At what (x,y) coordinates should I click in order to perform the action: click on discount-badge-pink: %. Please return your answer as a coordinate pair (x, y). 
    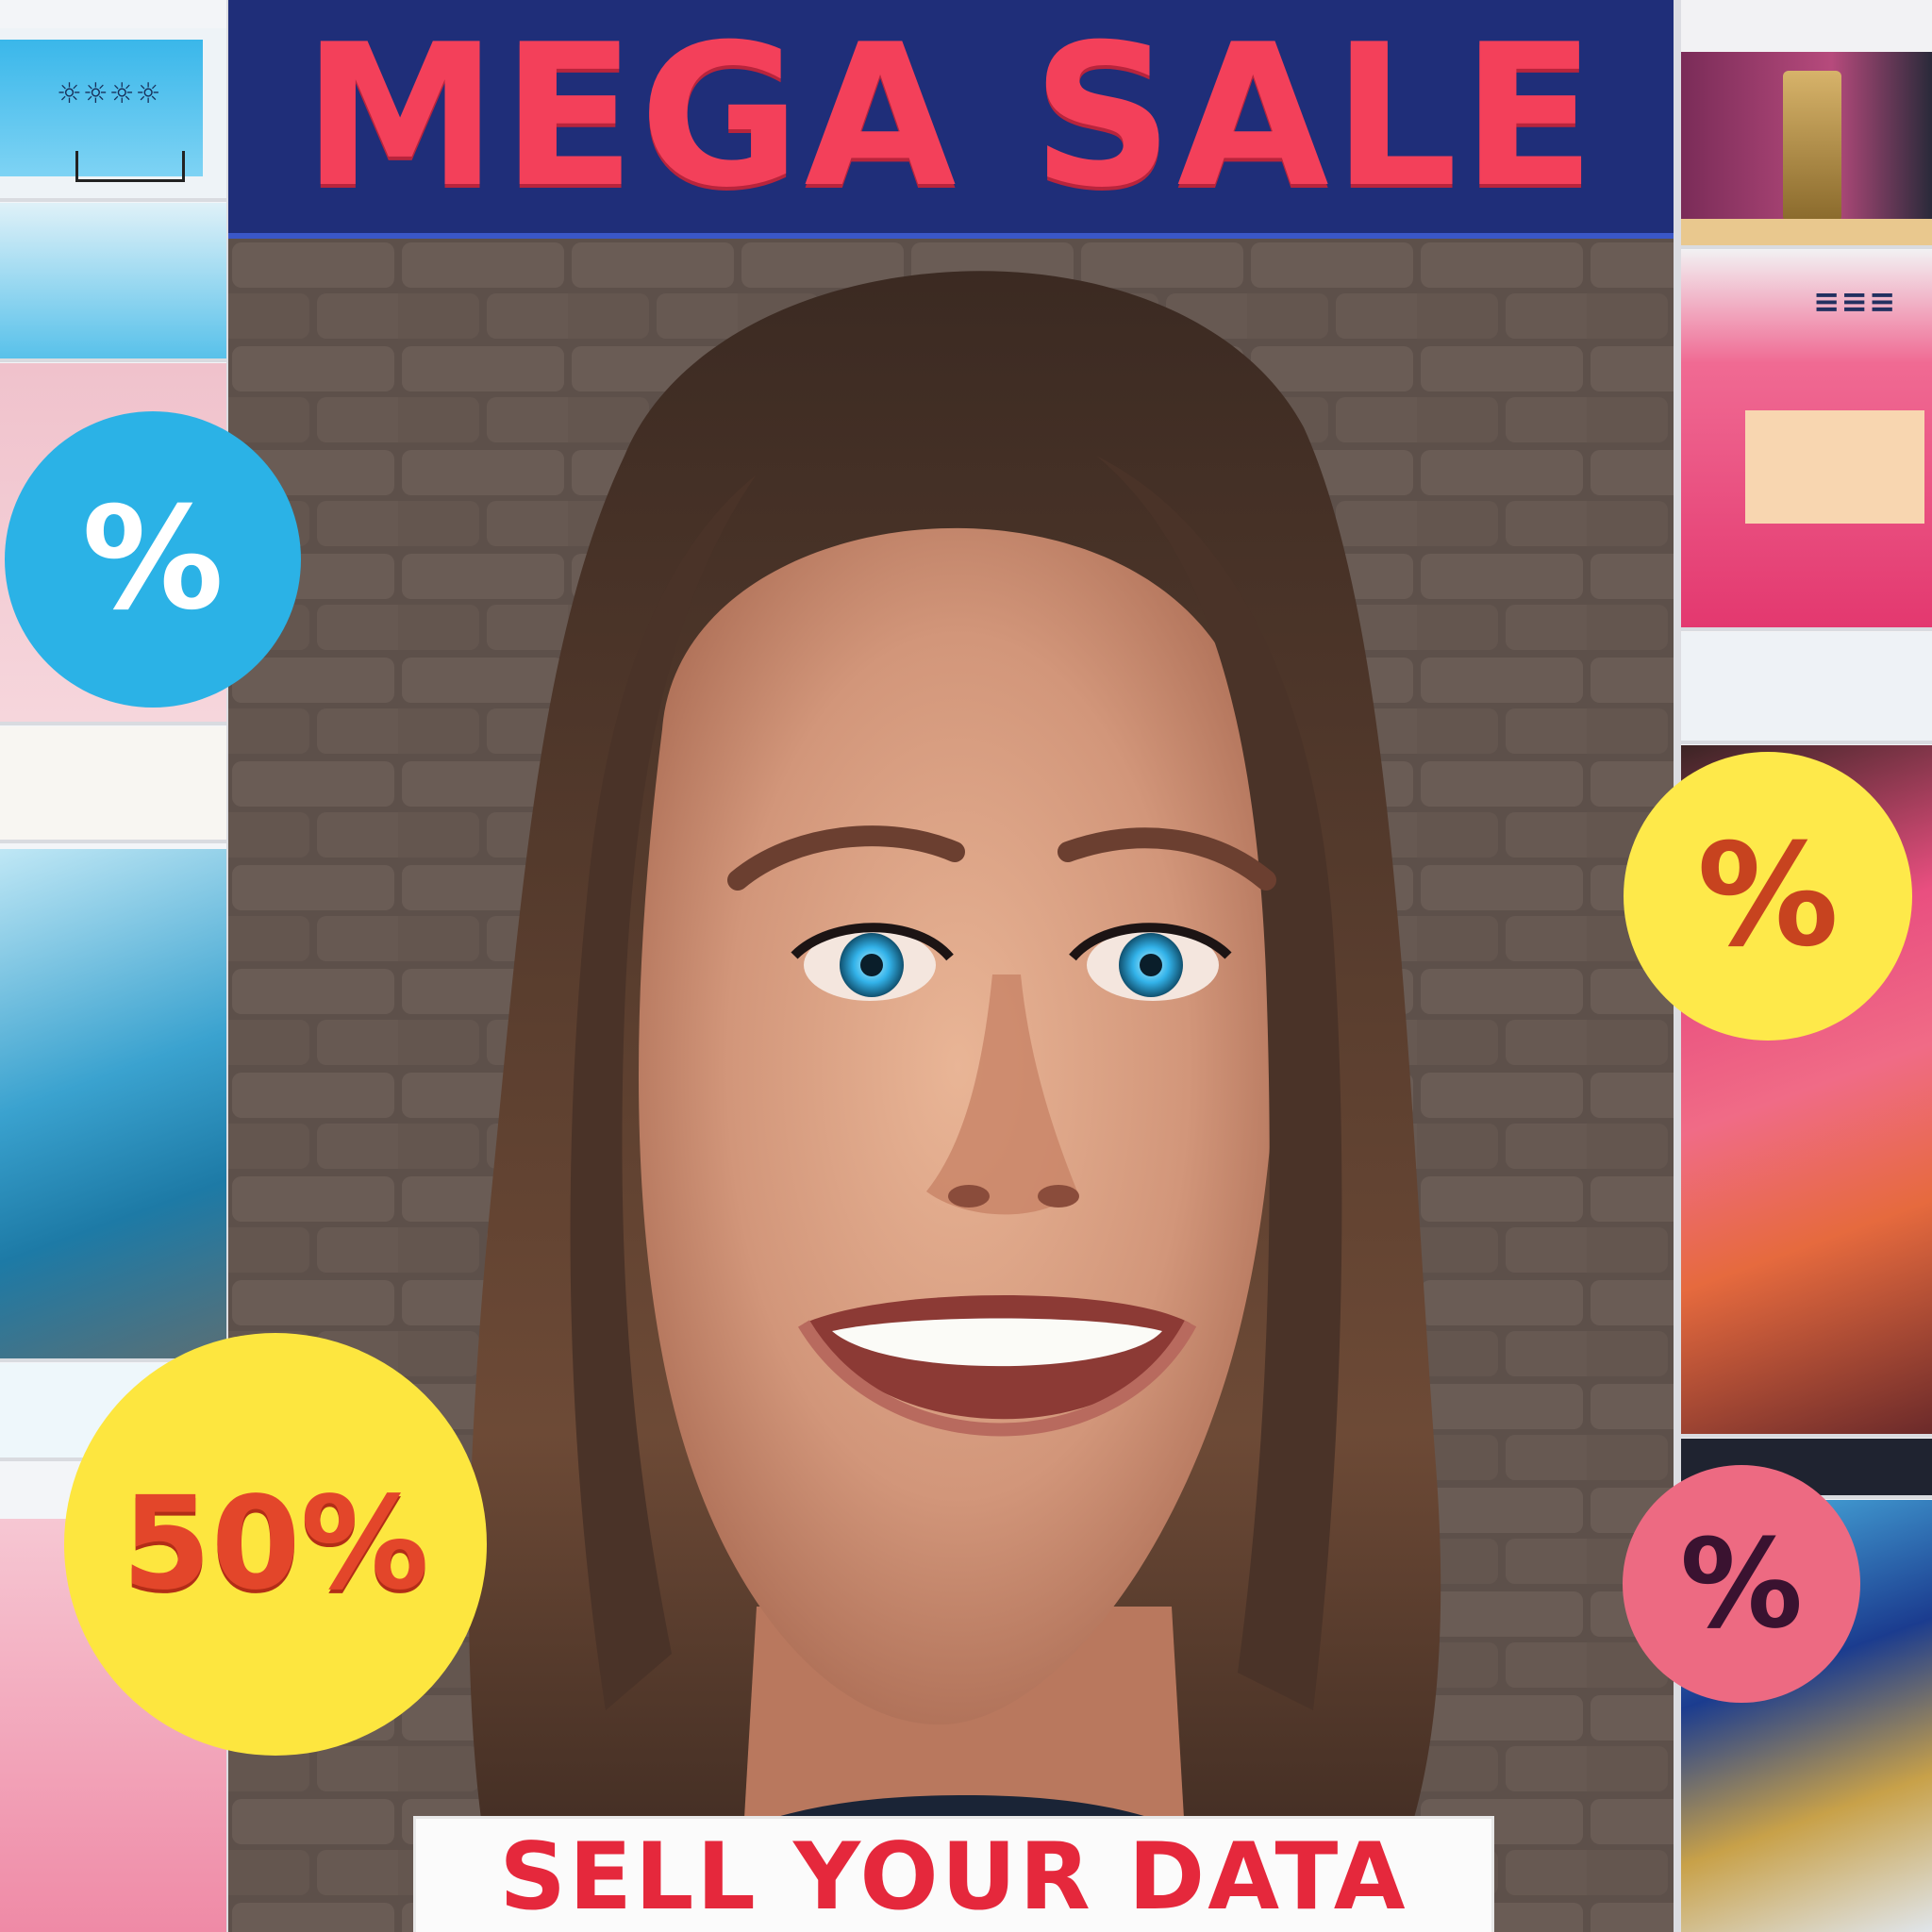
    Looking at the image, I should click on (1741, 1584).